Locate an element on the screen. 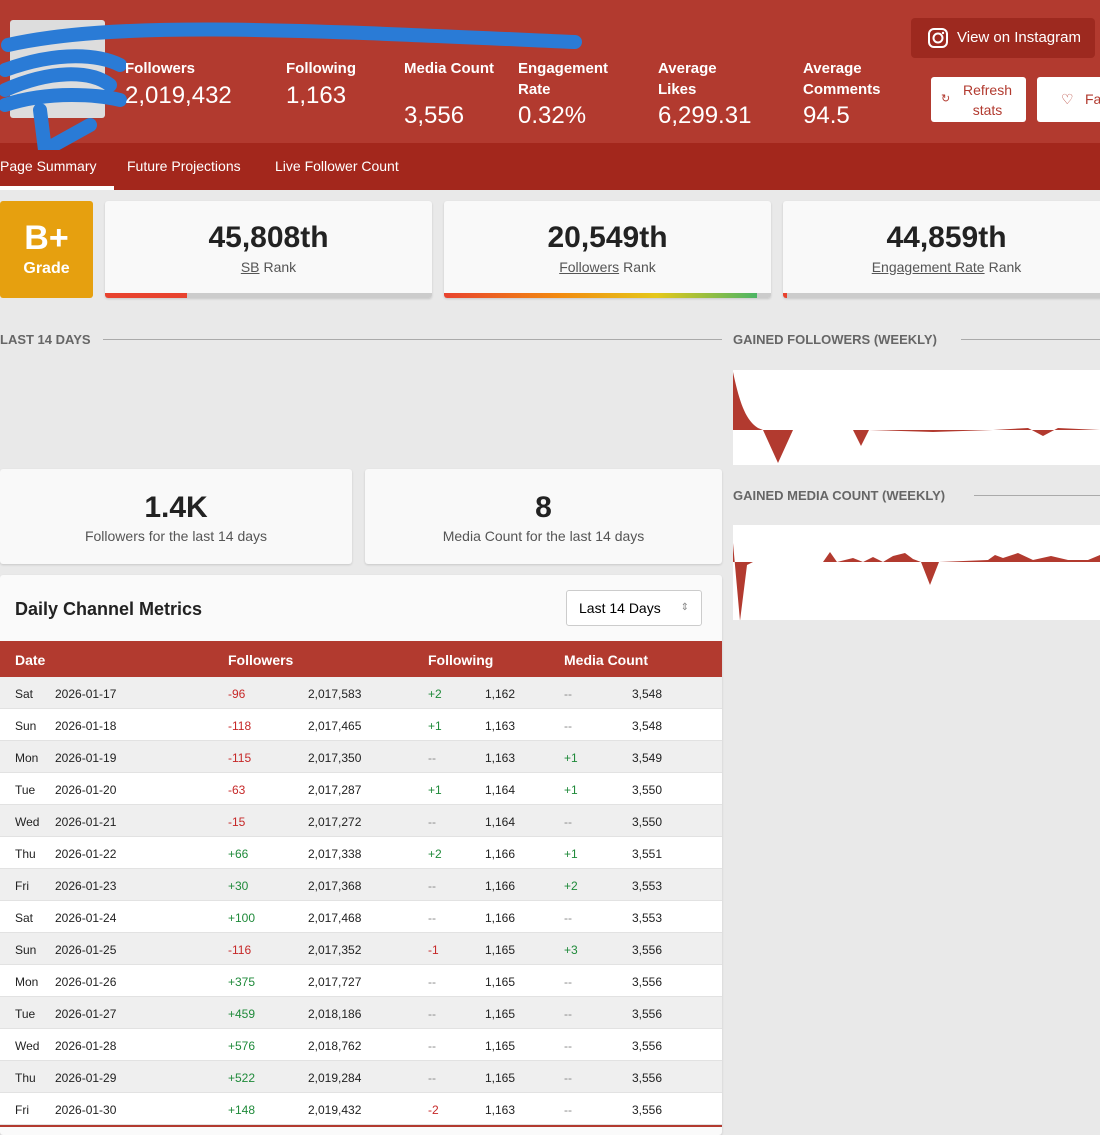 The width and height of the screenshot is (1100, 1135). table-cell: 2,017,338 is located at coordinates (335, 854).